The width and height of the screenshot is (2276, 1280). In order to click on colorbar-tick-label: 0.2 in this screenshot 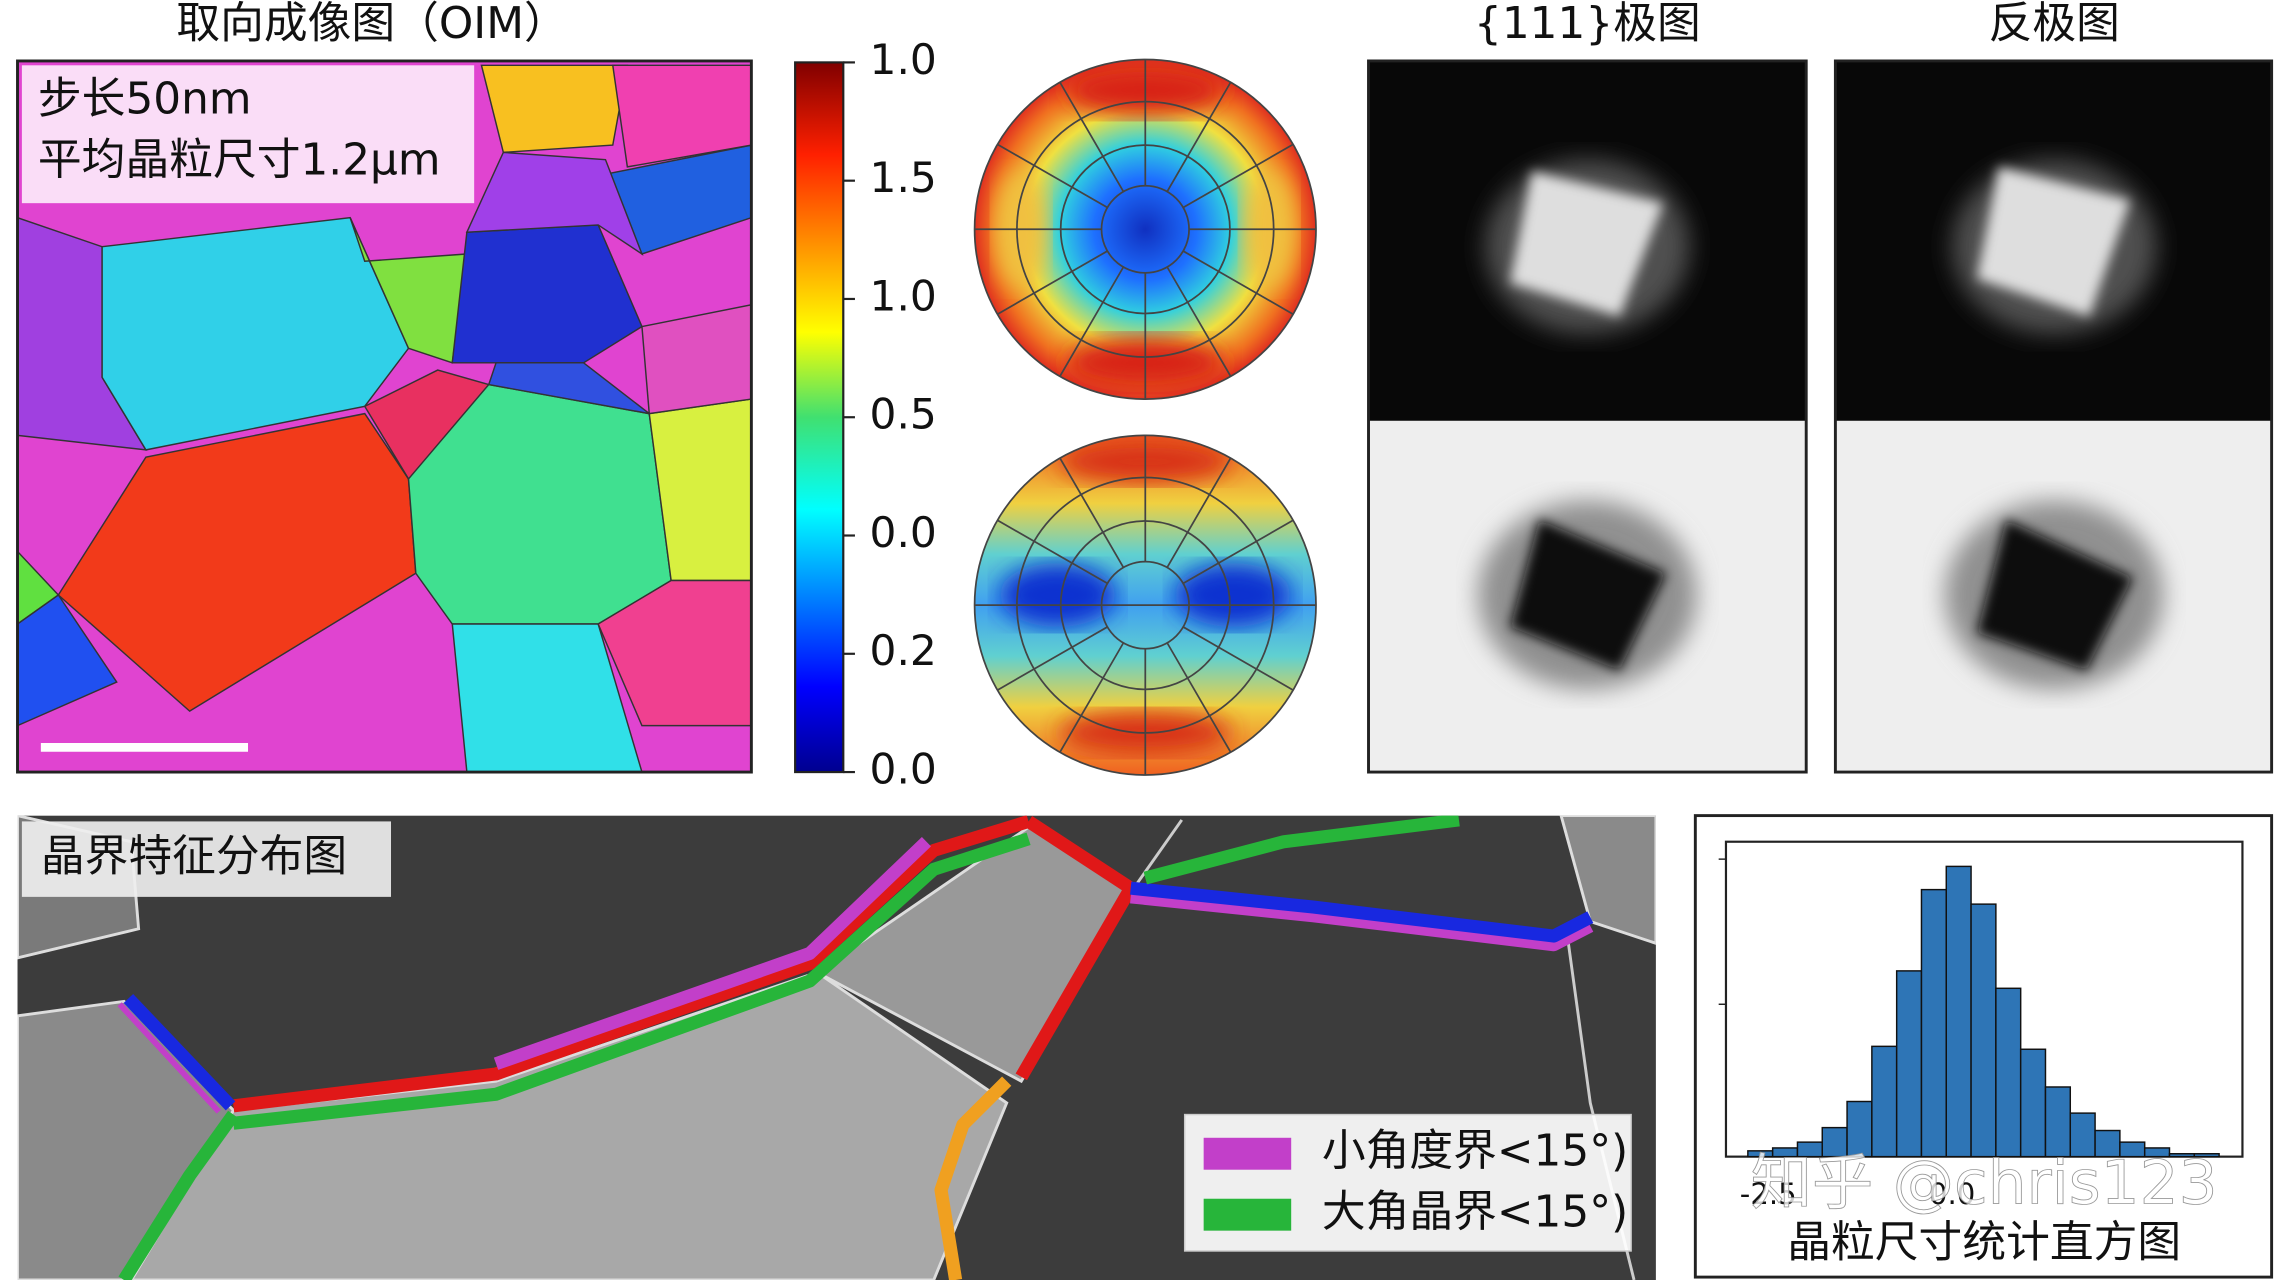, I will do `click(903, 650)`.